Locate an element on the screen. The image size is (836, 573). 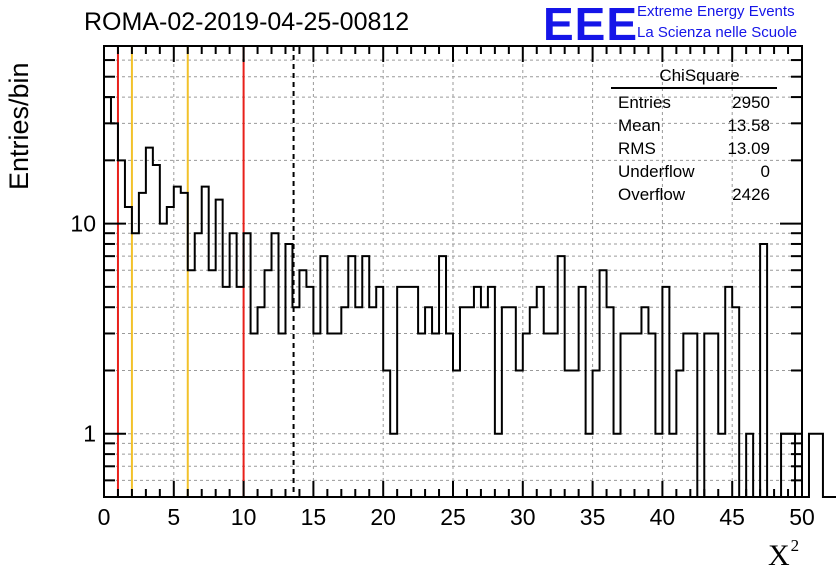
stats-row: Underflow 0 is located at coordinates (694, 171).